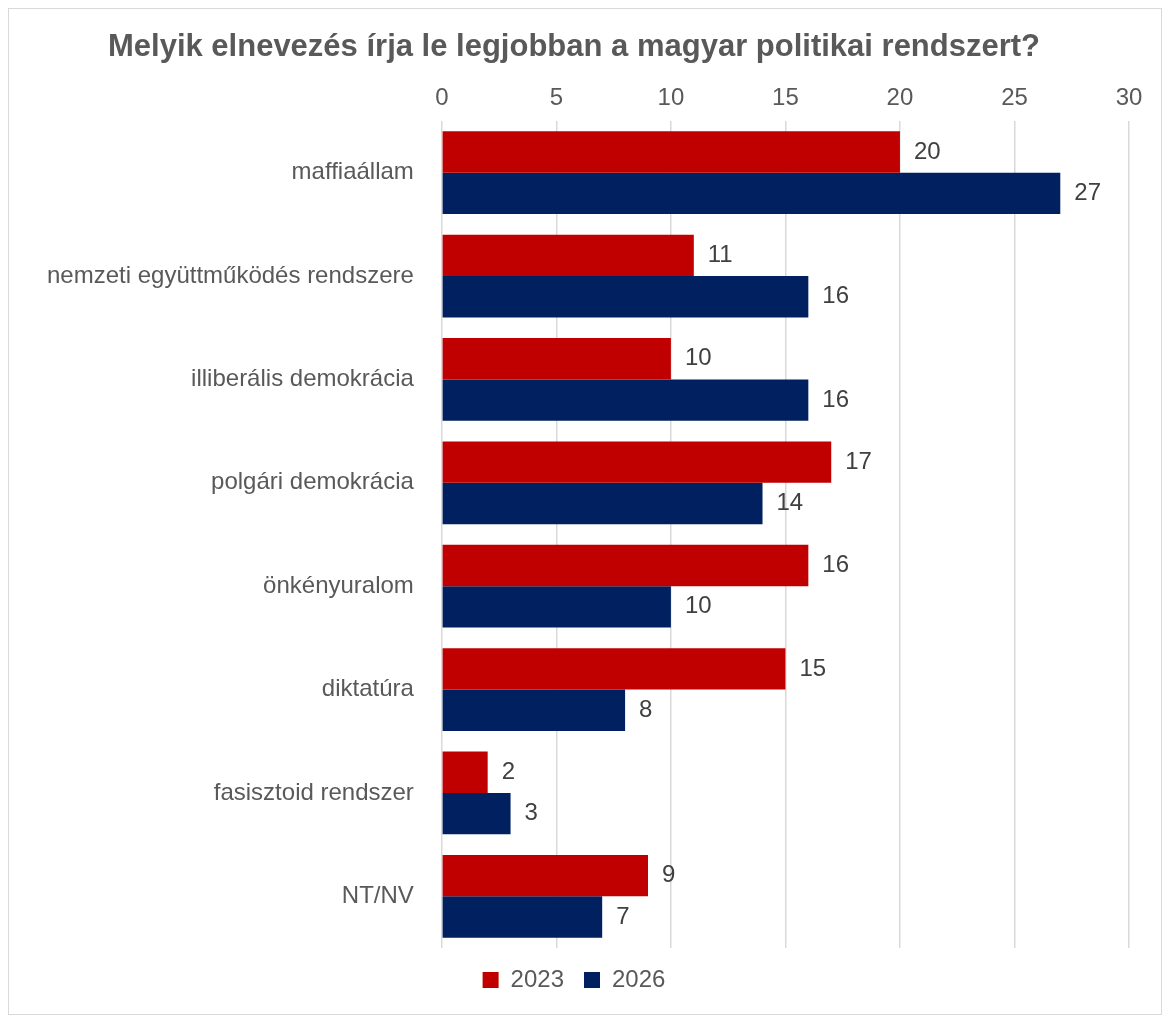  I want to click on data-label: 15, so click(813, 667).